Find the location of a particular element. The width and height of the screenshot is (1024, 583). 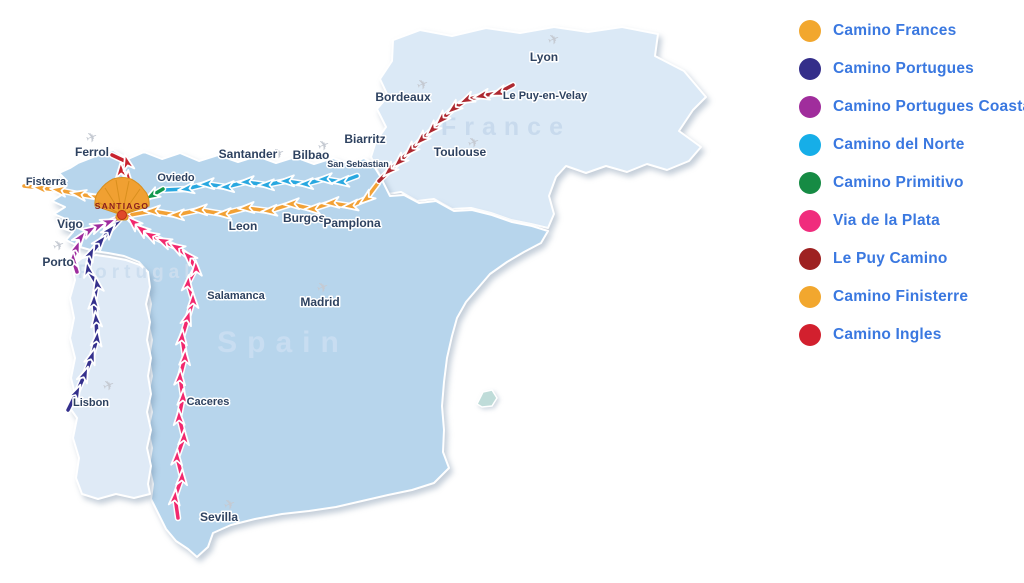

legend-color-dot-camino-portugues-coastal is located at coordinates (810, 107).